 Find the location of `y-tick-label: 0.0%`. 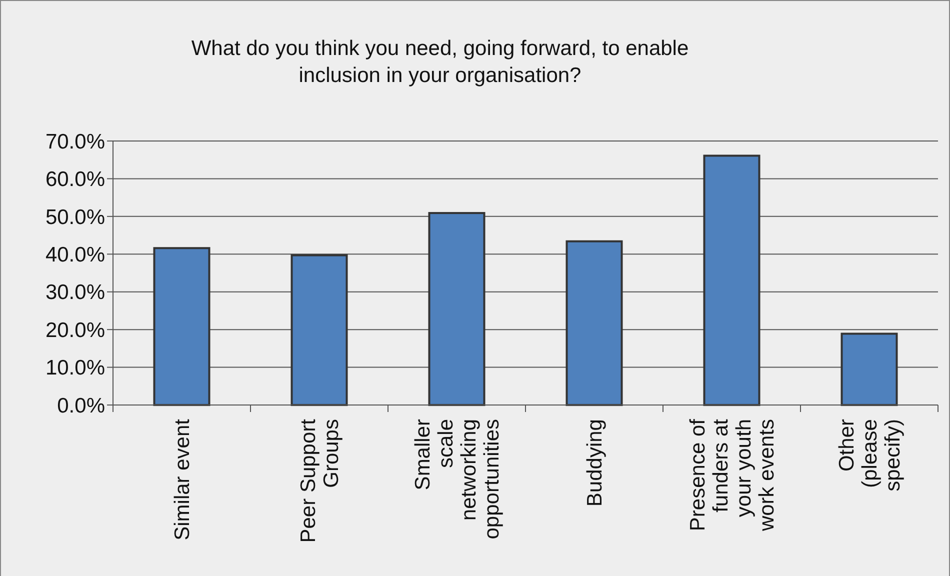

y-tick-label: 0.0% is located at coordinates (81, 406).